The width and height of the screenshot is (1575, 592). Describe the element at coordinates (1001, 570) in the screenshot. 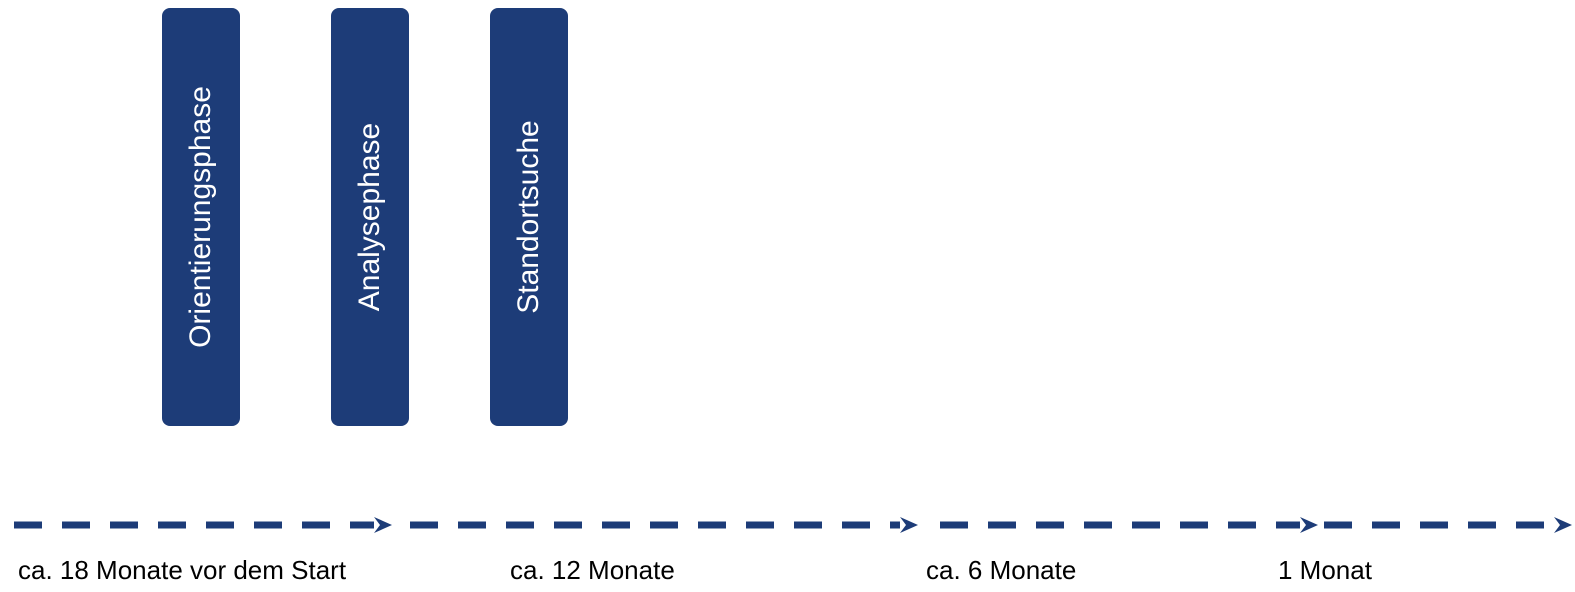

I see `timeline-label: ca. 6 Monate` at that location.